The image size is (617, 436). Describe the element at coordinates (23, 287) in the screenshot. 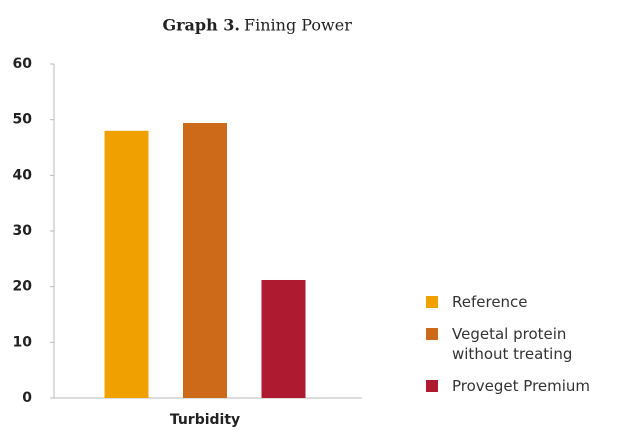

I see `y-tick-label: 20` at that location.